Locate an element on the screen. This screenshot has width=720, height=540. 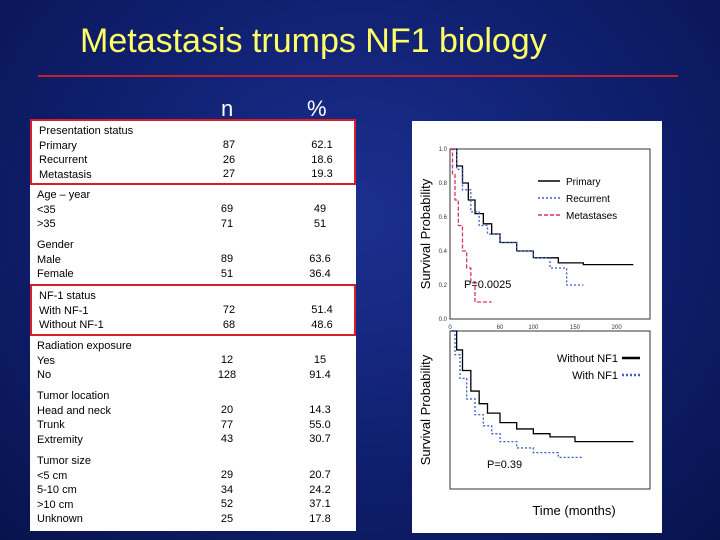
row-pct: 51 is located at coordinates (320, 223).